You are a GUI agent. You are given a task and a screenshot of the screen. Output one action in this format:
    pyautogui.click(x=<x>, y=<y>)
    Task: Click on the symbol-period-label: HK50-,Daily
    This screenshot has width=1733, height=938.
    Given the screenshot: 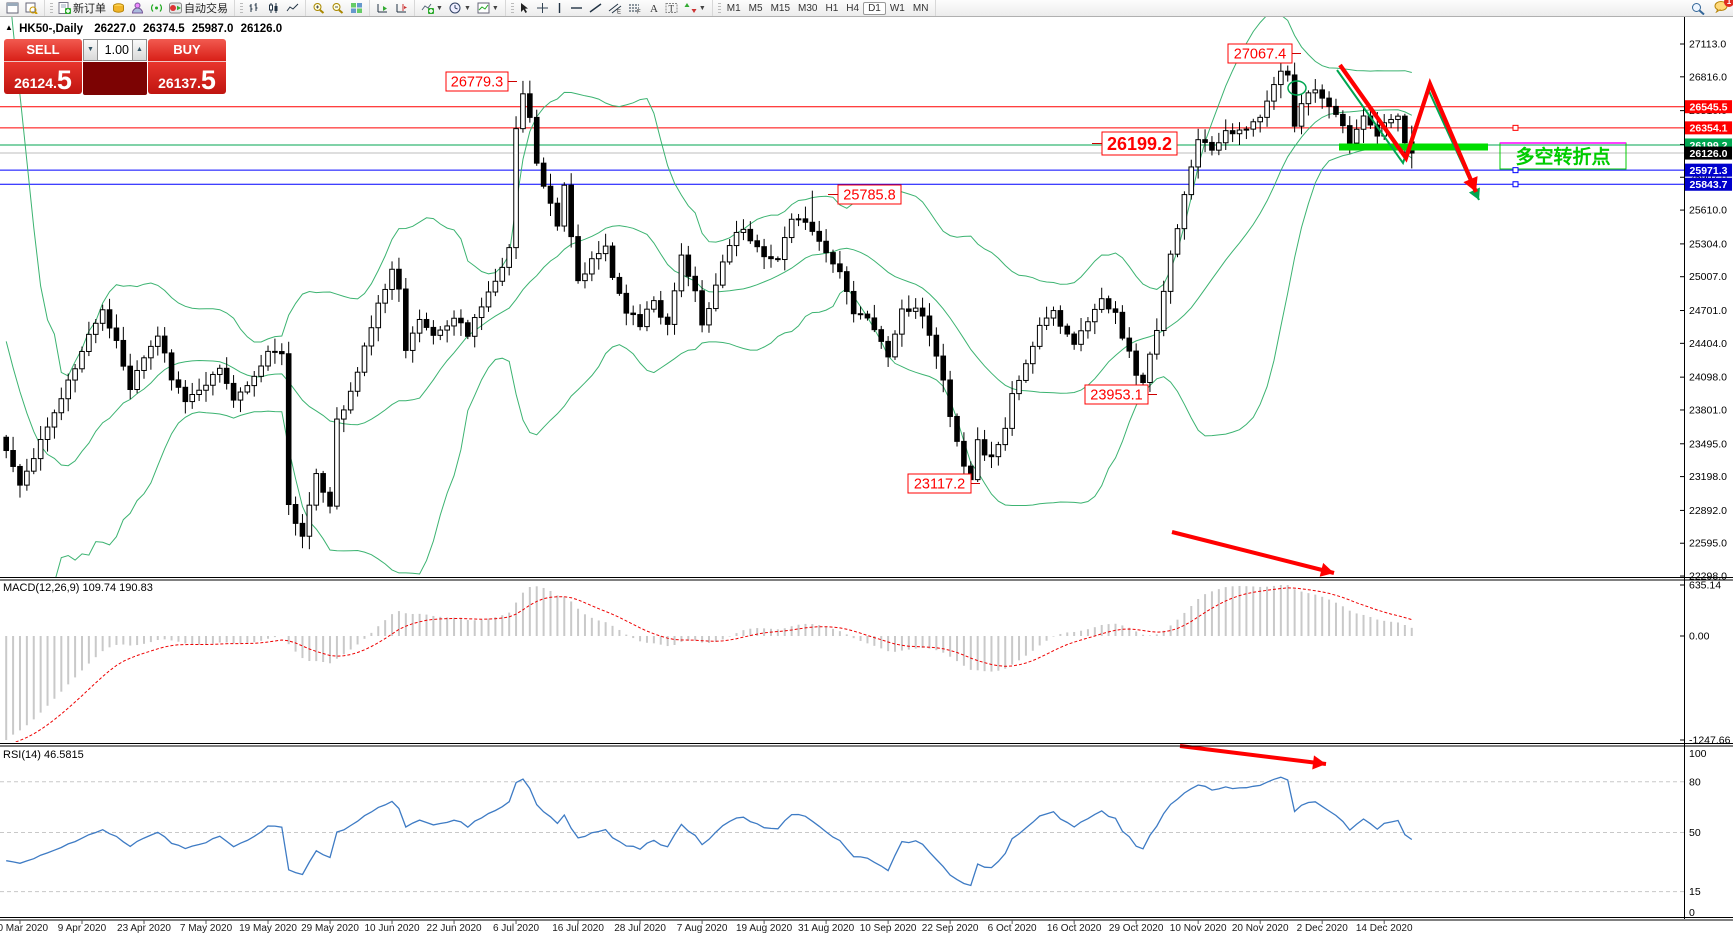 What is the action you would take?
    pyautogui.click(x=51, y=29)
    